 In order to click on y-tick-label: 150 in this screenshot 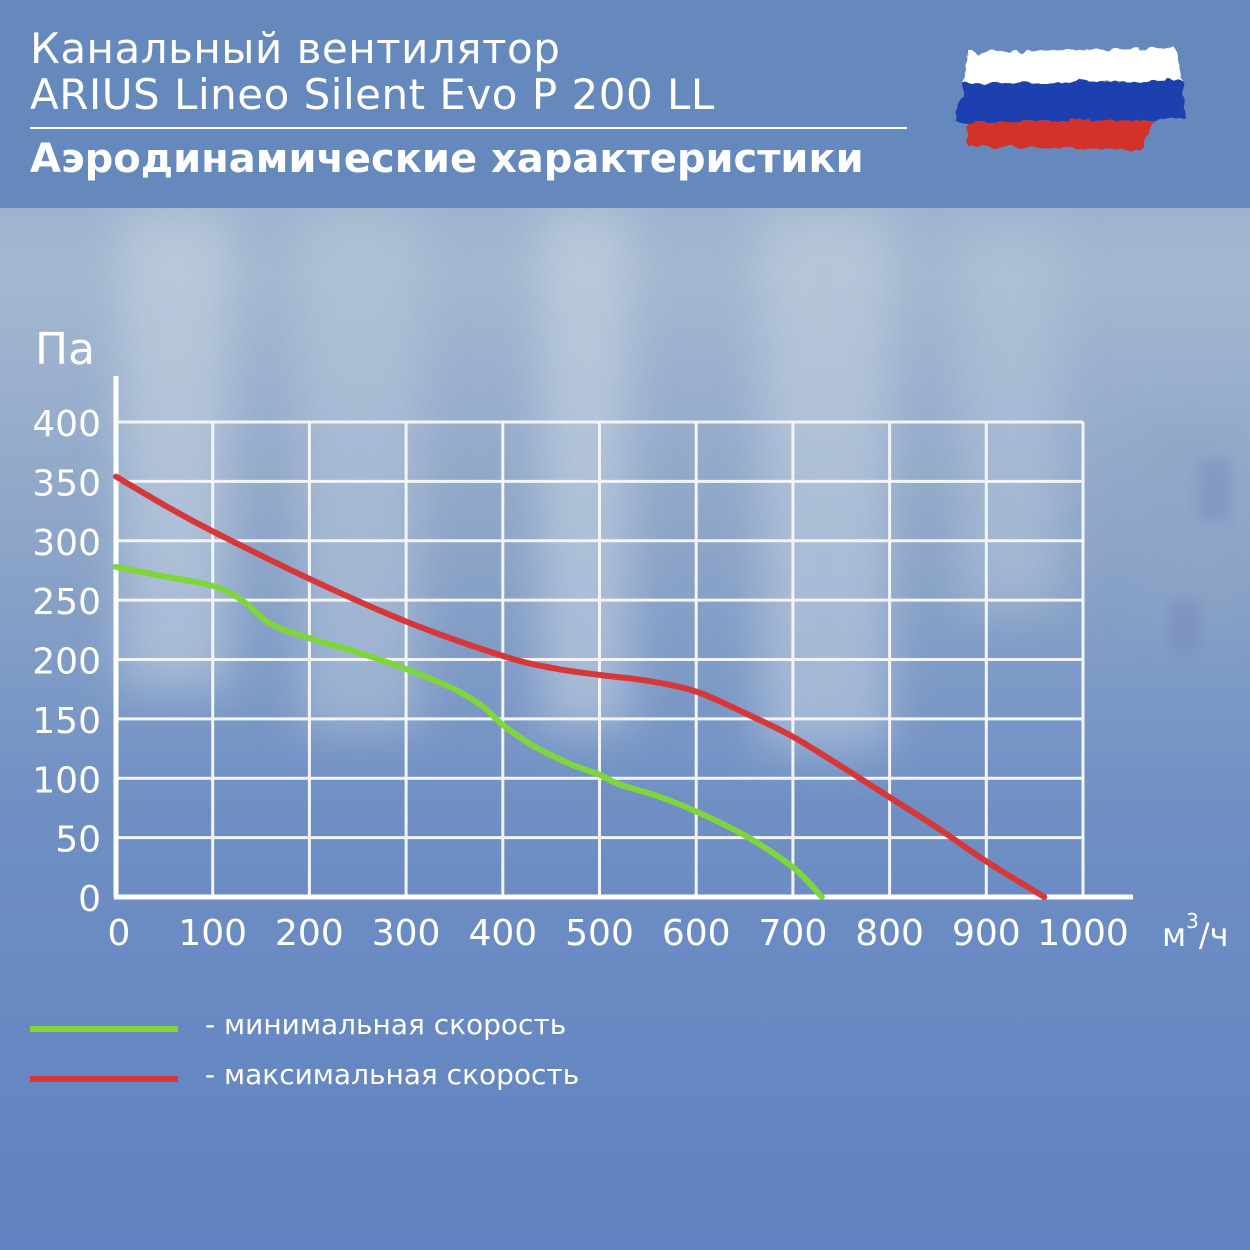, I will do `click(66, 721)`.